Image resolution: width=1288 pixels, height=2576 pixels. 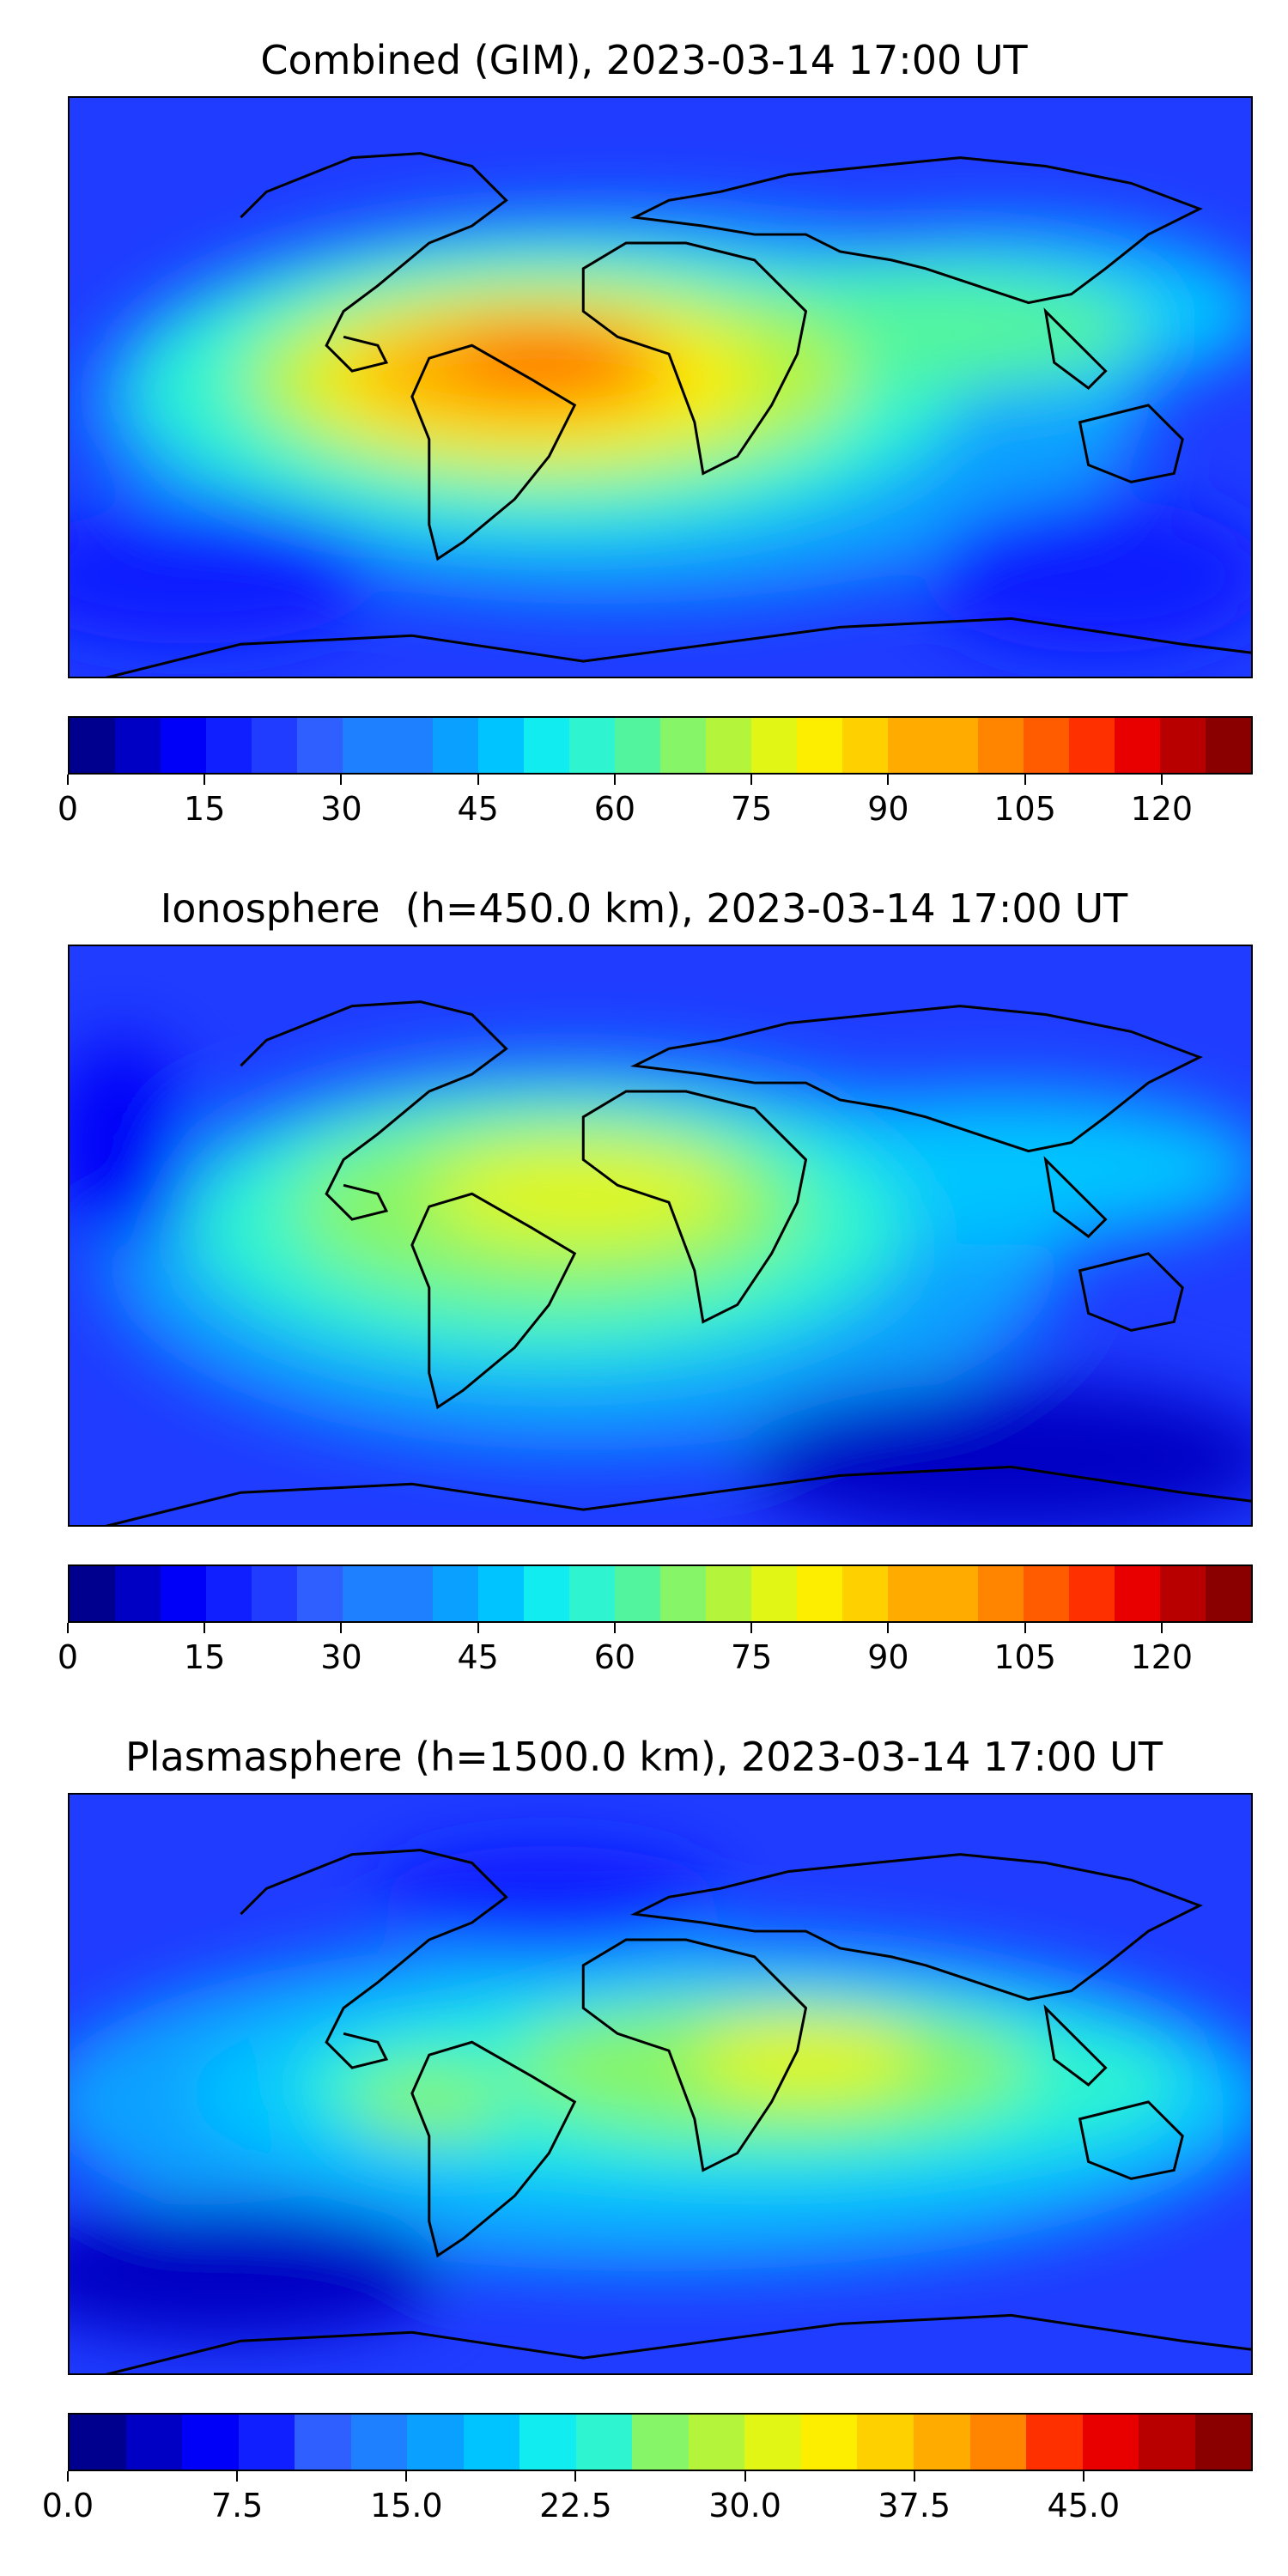 I want to click on colorbar-tick-label: 15, so click(x=205, y=1657).